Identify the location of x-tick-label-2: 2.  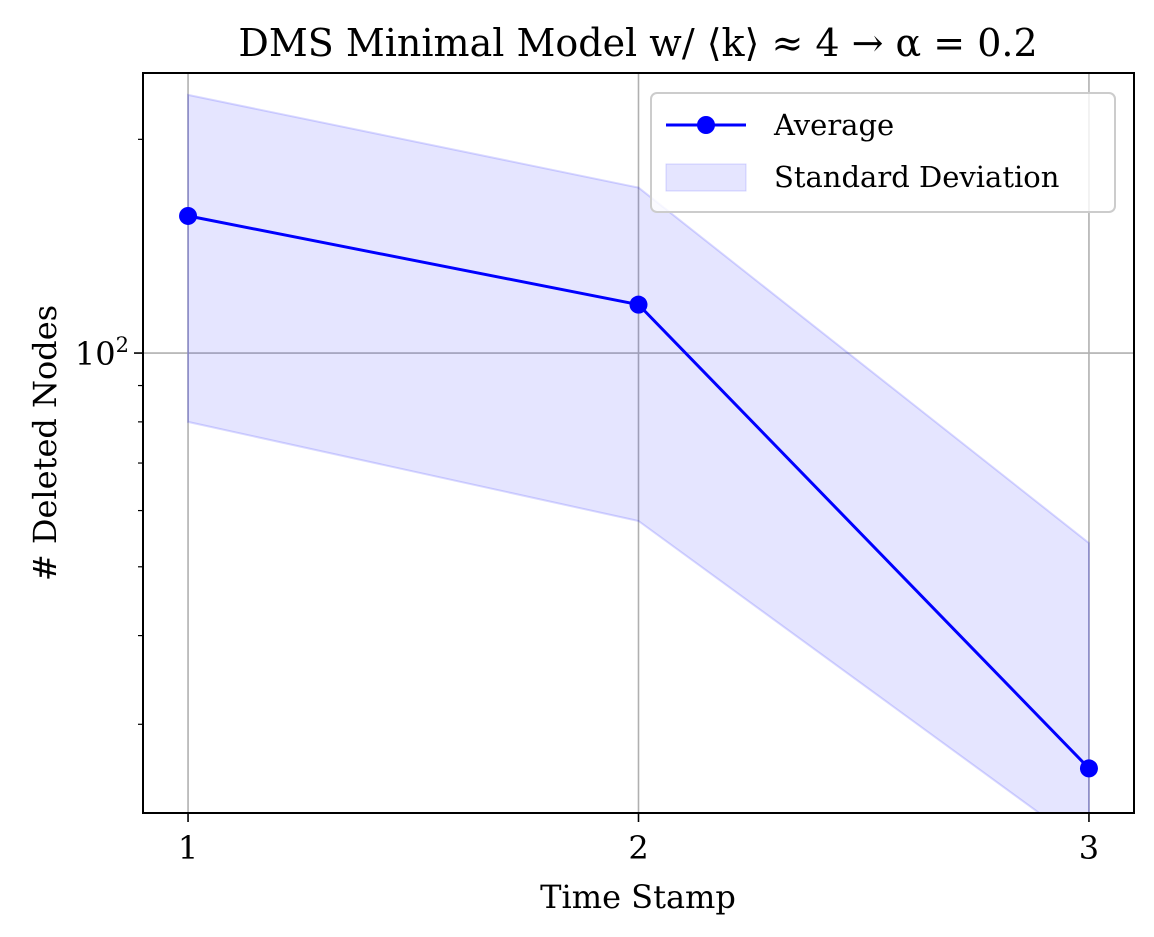
(638, 848).